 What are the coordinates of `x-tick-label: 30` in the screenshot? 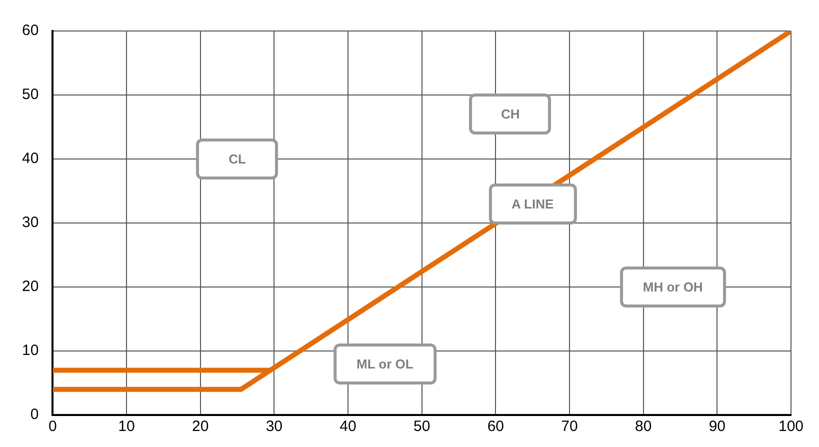 It's located at (274, 427).